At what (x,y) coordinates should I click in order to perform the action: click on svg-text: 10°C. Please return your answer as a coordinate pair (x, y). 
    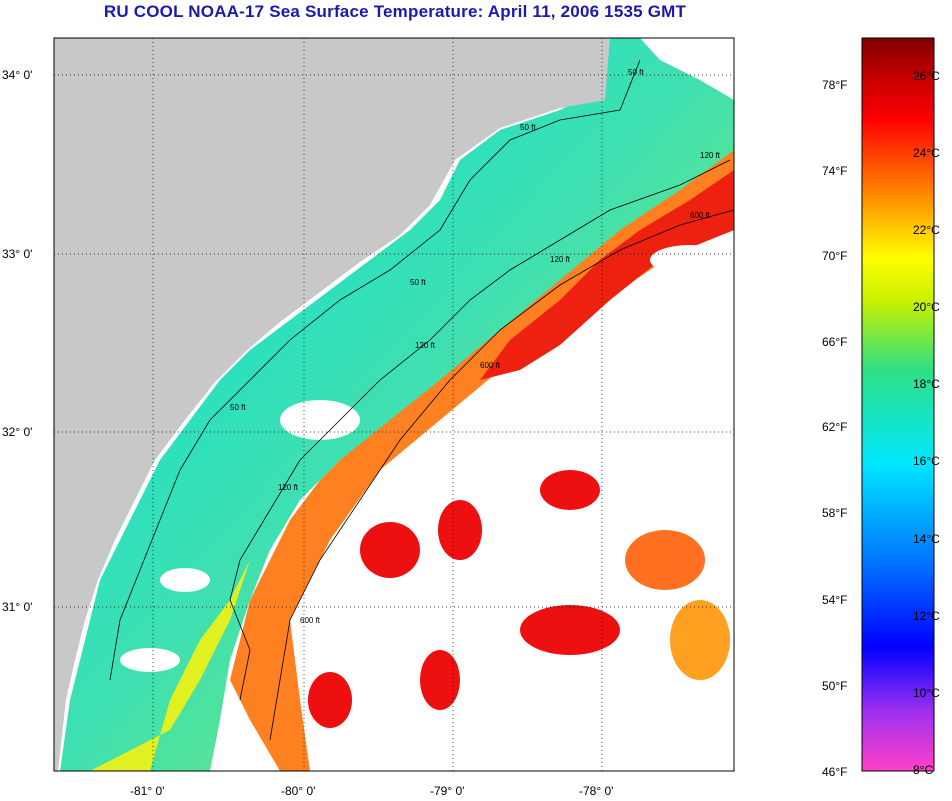
    Looking at the image, I should click on (926, 693).